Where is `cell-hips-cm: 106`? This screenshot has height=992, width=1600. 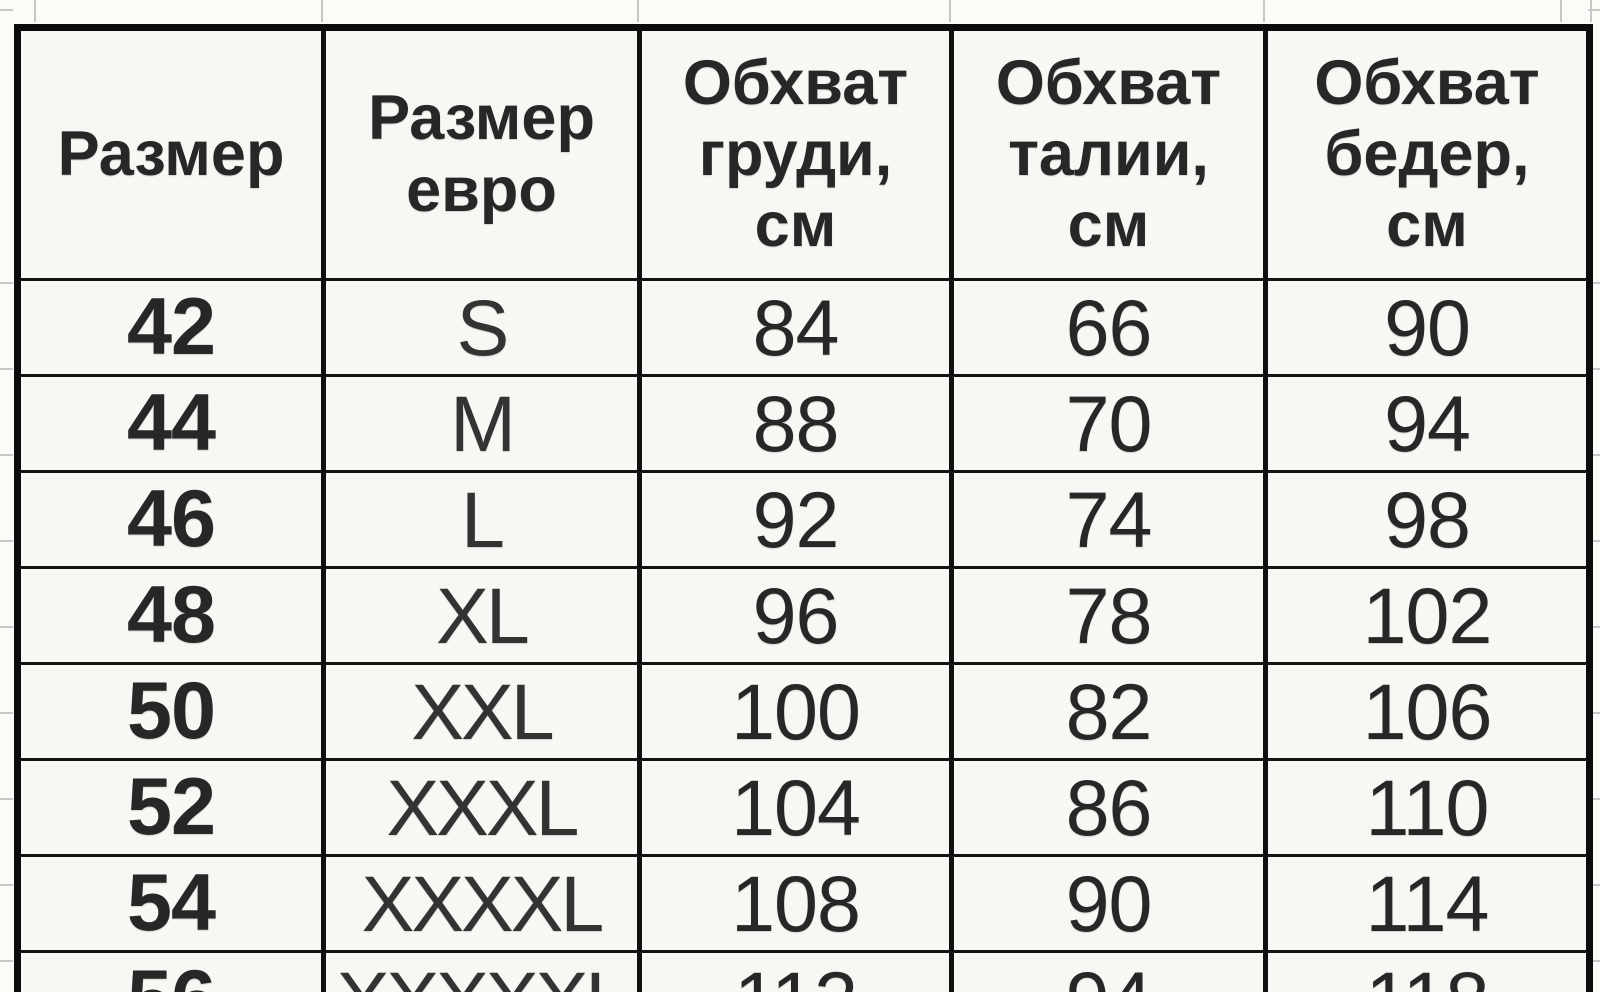 cell-hips-cm: 106 is located at coordinates (1427, 711).